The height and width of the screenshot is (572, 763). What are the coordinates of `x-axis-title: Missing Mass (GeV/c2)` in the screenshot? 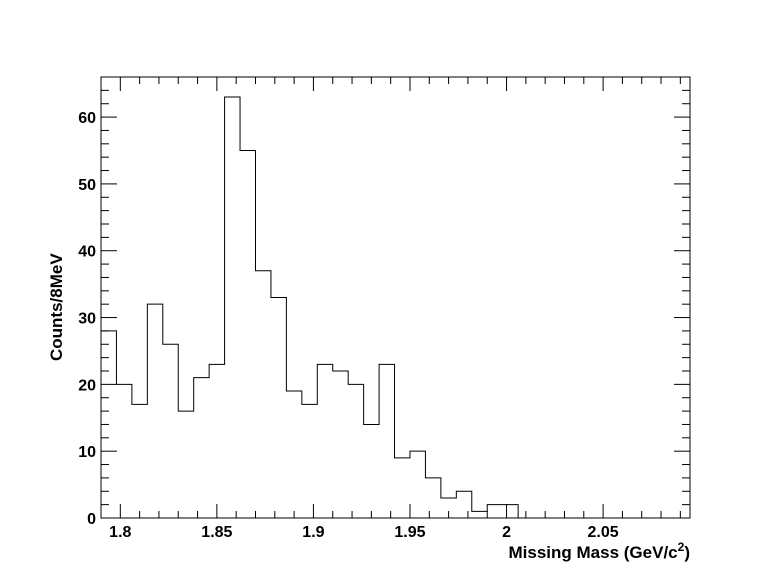 It's located at (599, 551).